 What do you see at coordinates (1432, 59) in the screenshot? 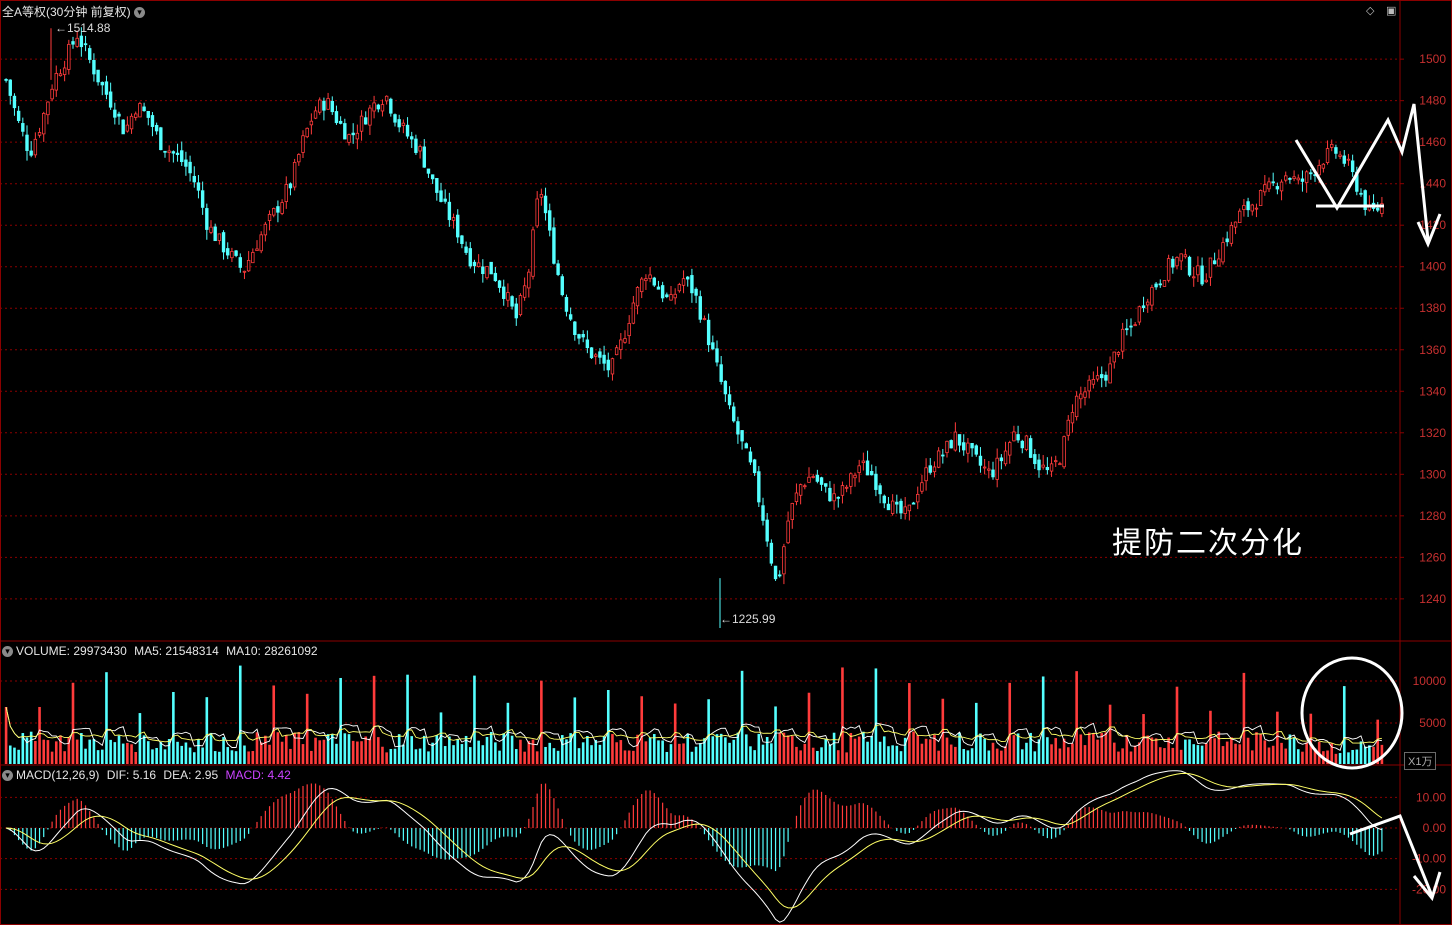
I see `price-tick-label: 1500` at bounding box center [1432, 59].